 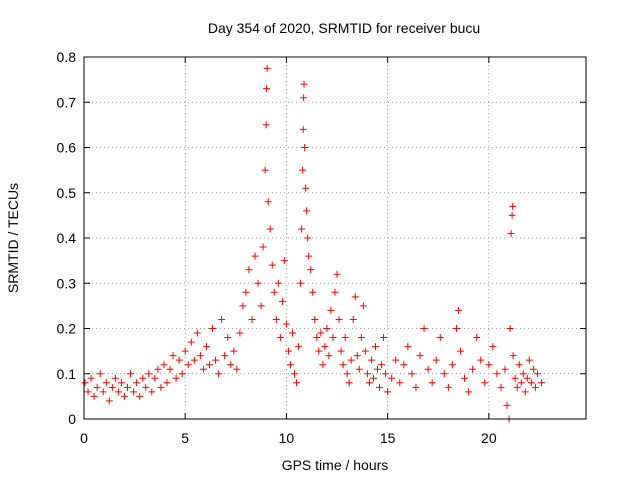 I want to click on x-tick-label: 10, so click(x=287, y=438).